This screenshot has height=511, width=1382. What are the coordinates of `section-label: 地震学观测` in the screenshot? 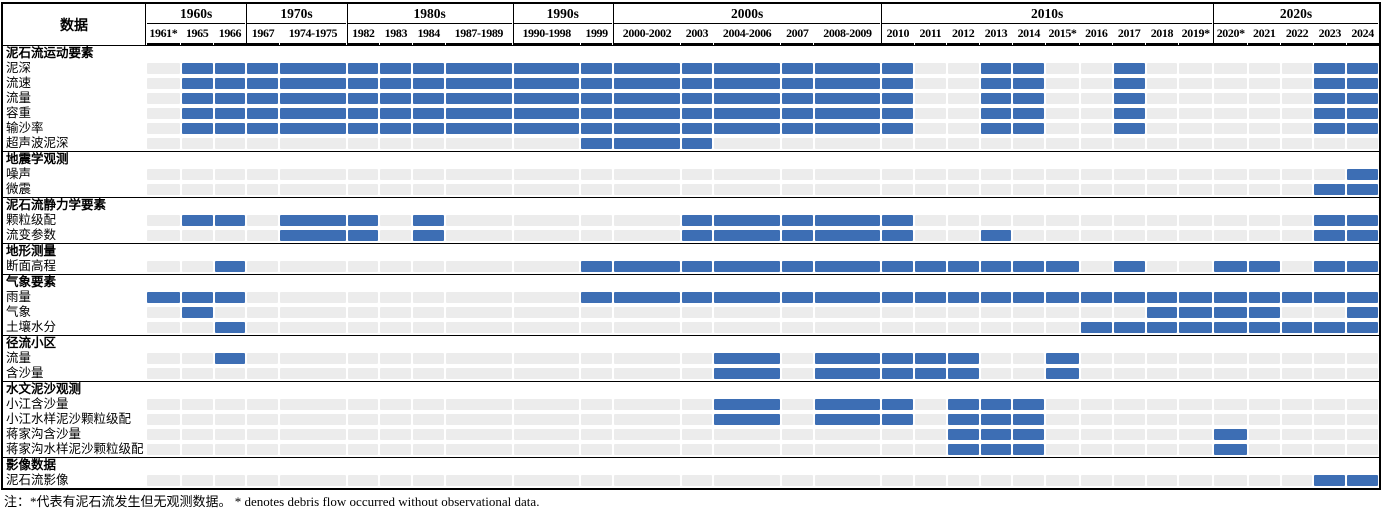 It's located at (691, 159).